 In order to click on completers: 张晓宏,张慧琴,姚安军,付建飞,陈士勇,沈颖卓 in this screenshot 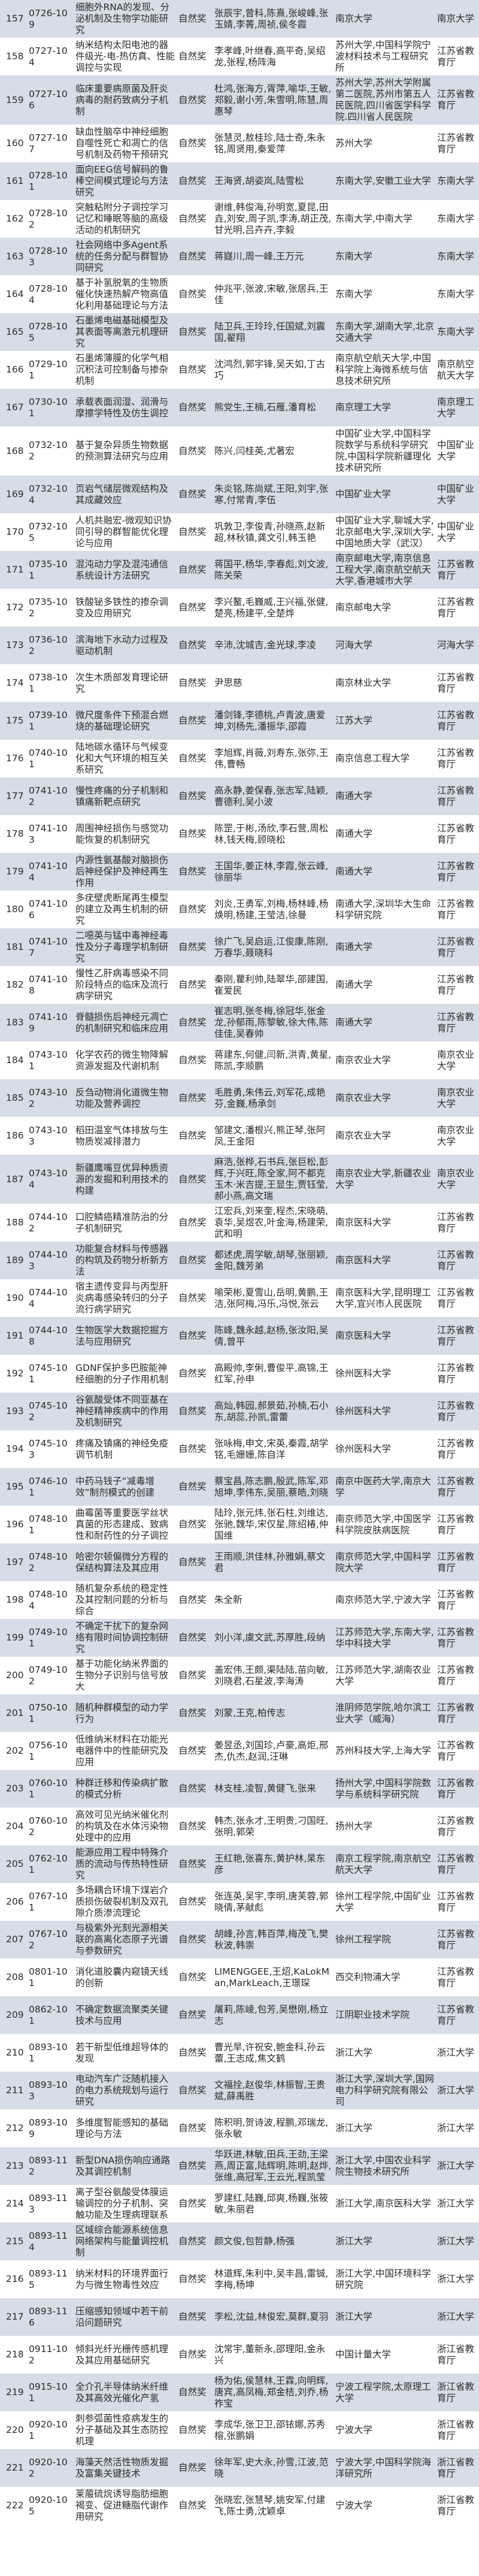, I will do `click(270, 2505)`.